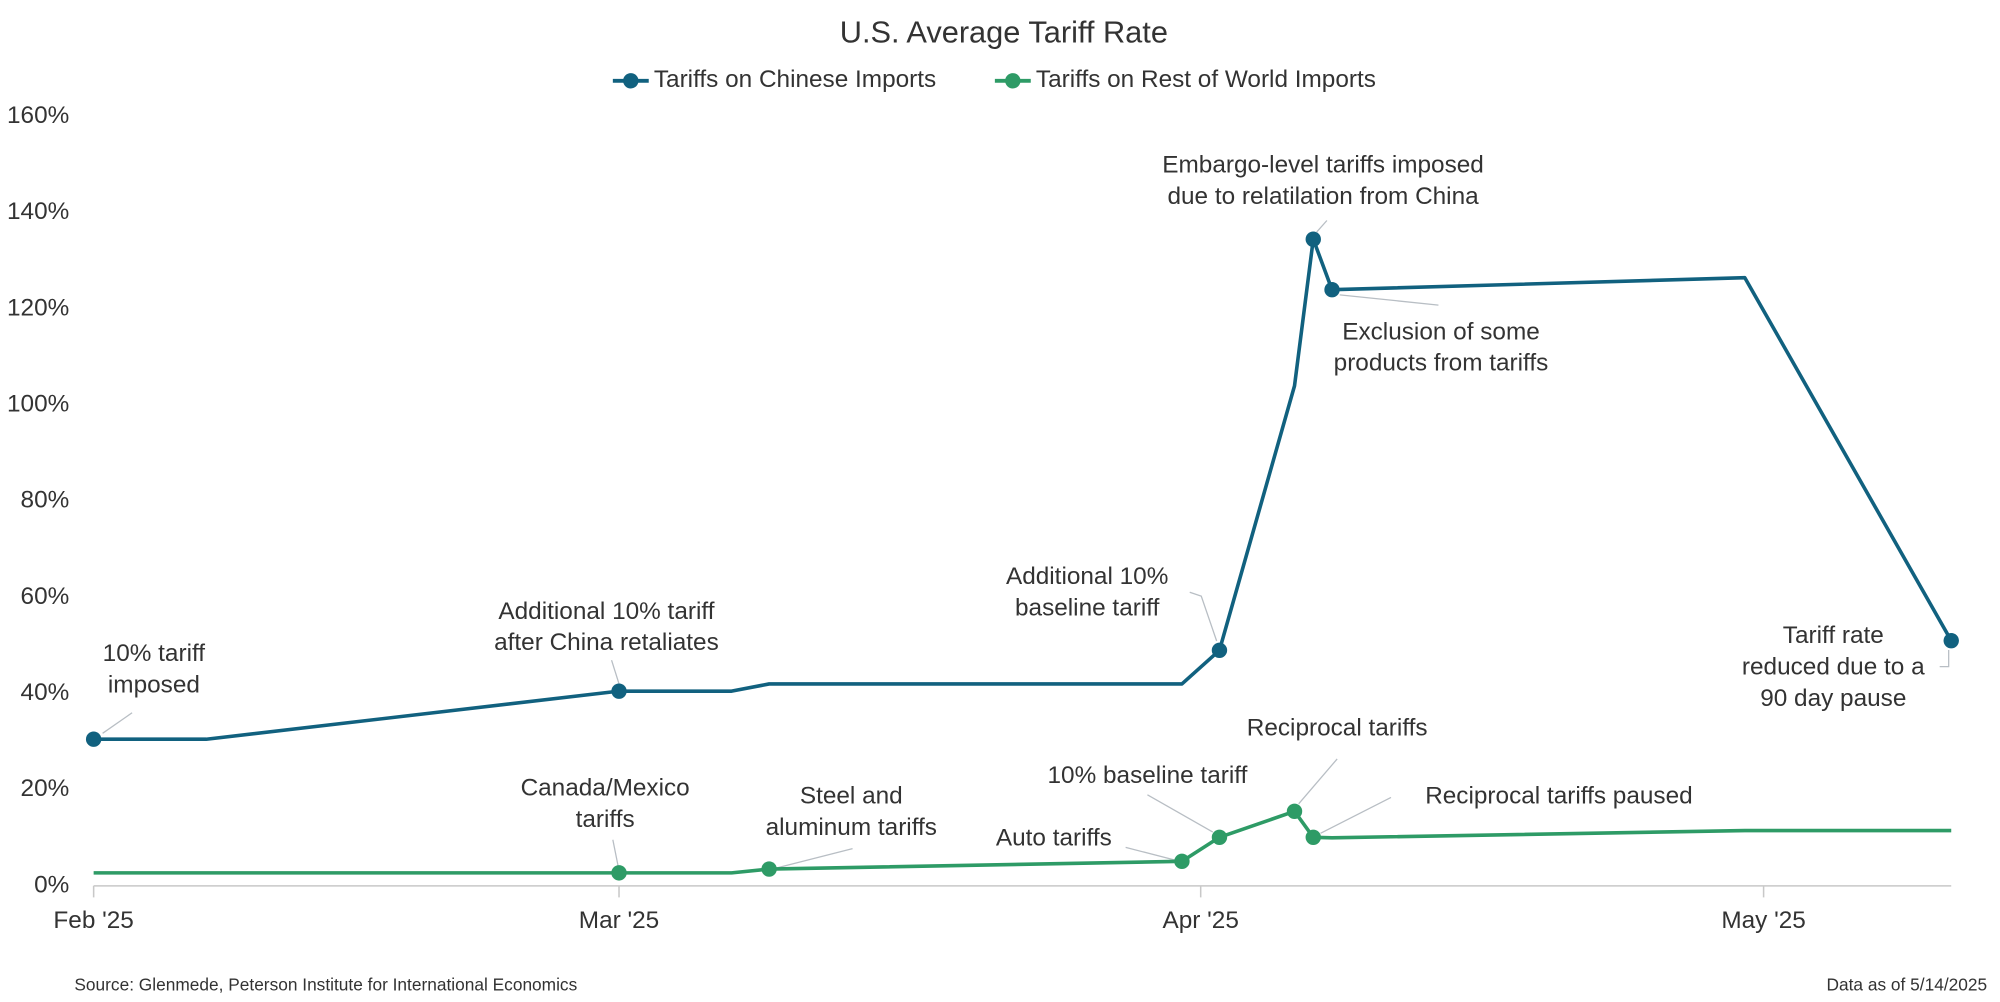  What do you see at coordinates (1087, 608) in the screenshot?
I see `annotation-line: baseline tariff` at bounding box center [1087, 608].